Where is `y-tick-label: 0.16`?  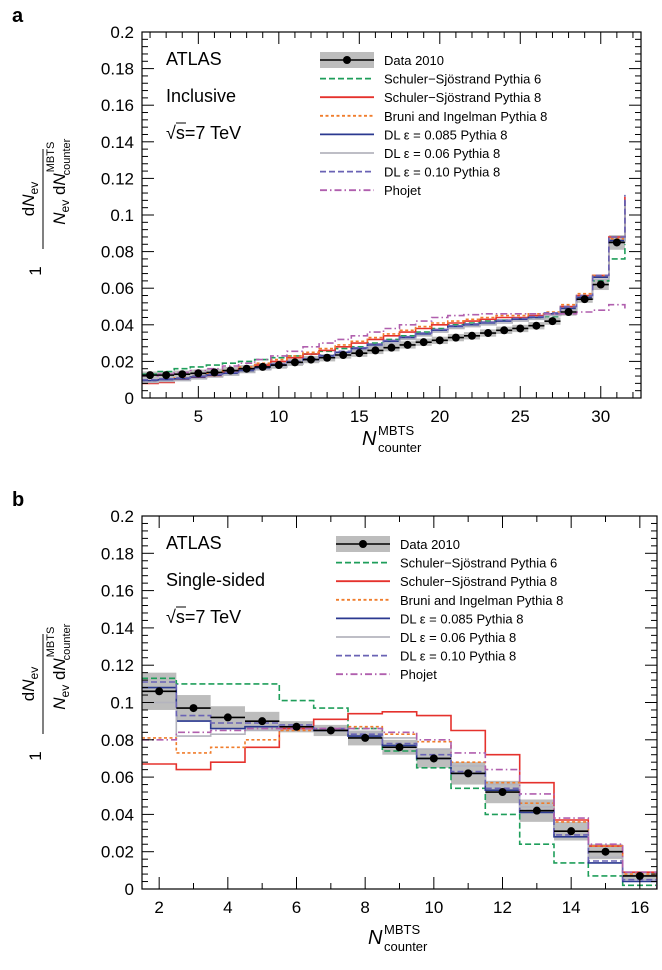
y-tick-label: 0.16 is located at coordinates (117, 105).